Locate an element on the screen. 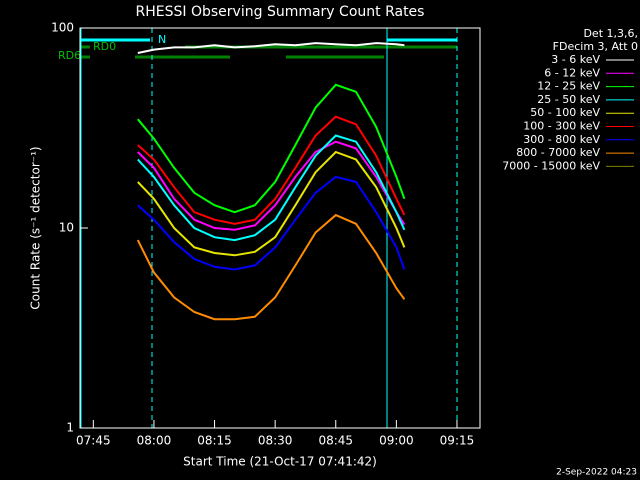 This screenshot has height=480, width=640. x-tick-label: 08:30 is located at coordinates (275, 441).